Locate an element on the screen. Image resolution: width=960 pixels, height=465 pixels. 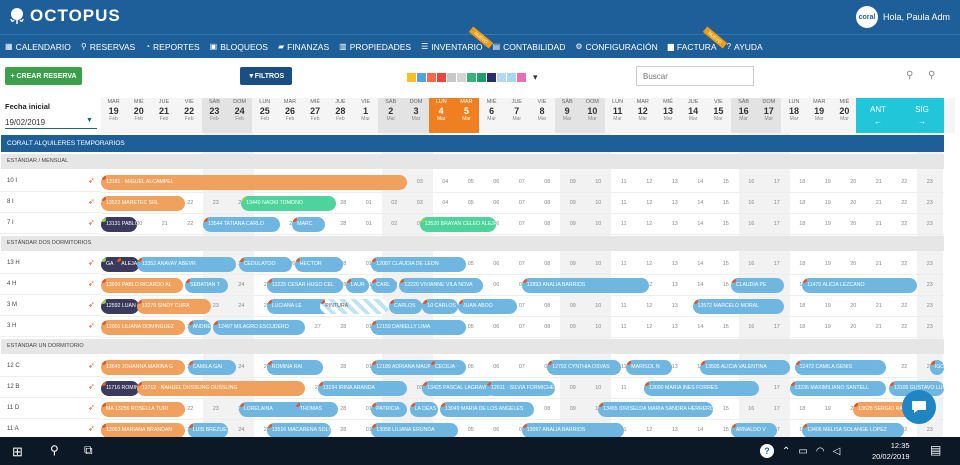
reservation-bar: 13194 IRINA ARANDA is located at coordinates (362, 388).